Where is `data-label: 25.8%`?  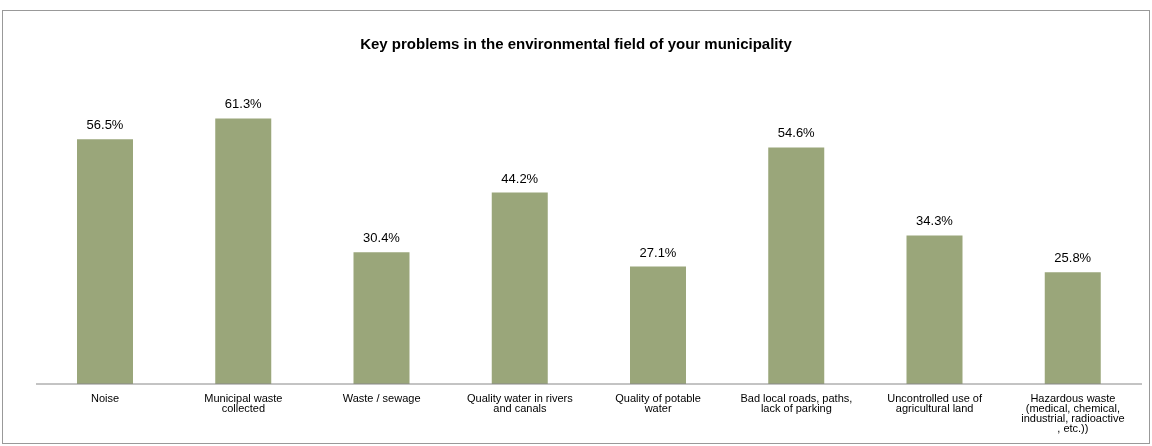
data-label: 25.8% is located at coordinates (1073, 258).